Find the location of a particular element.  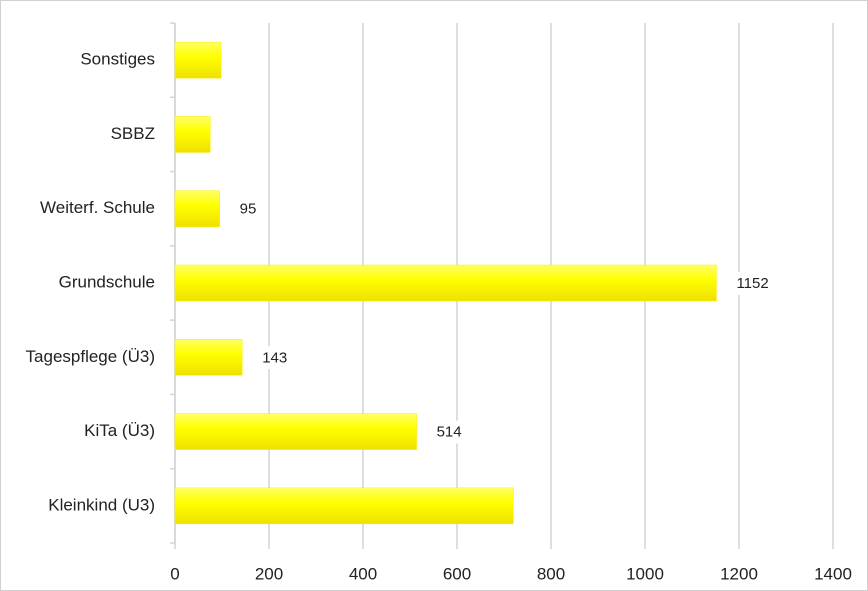

data-label: 1152 is located at coordinates (752, 283).